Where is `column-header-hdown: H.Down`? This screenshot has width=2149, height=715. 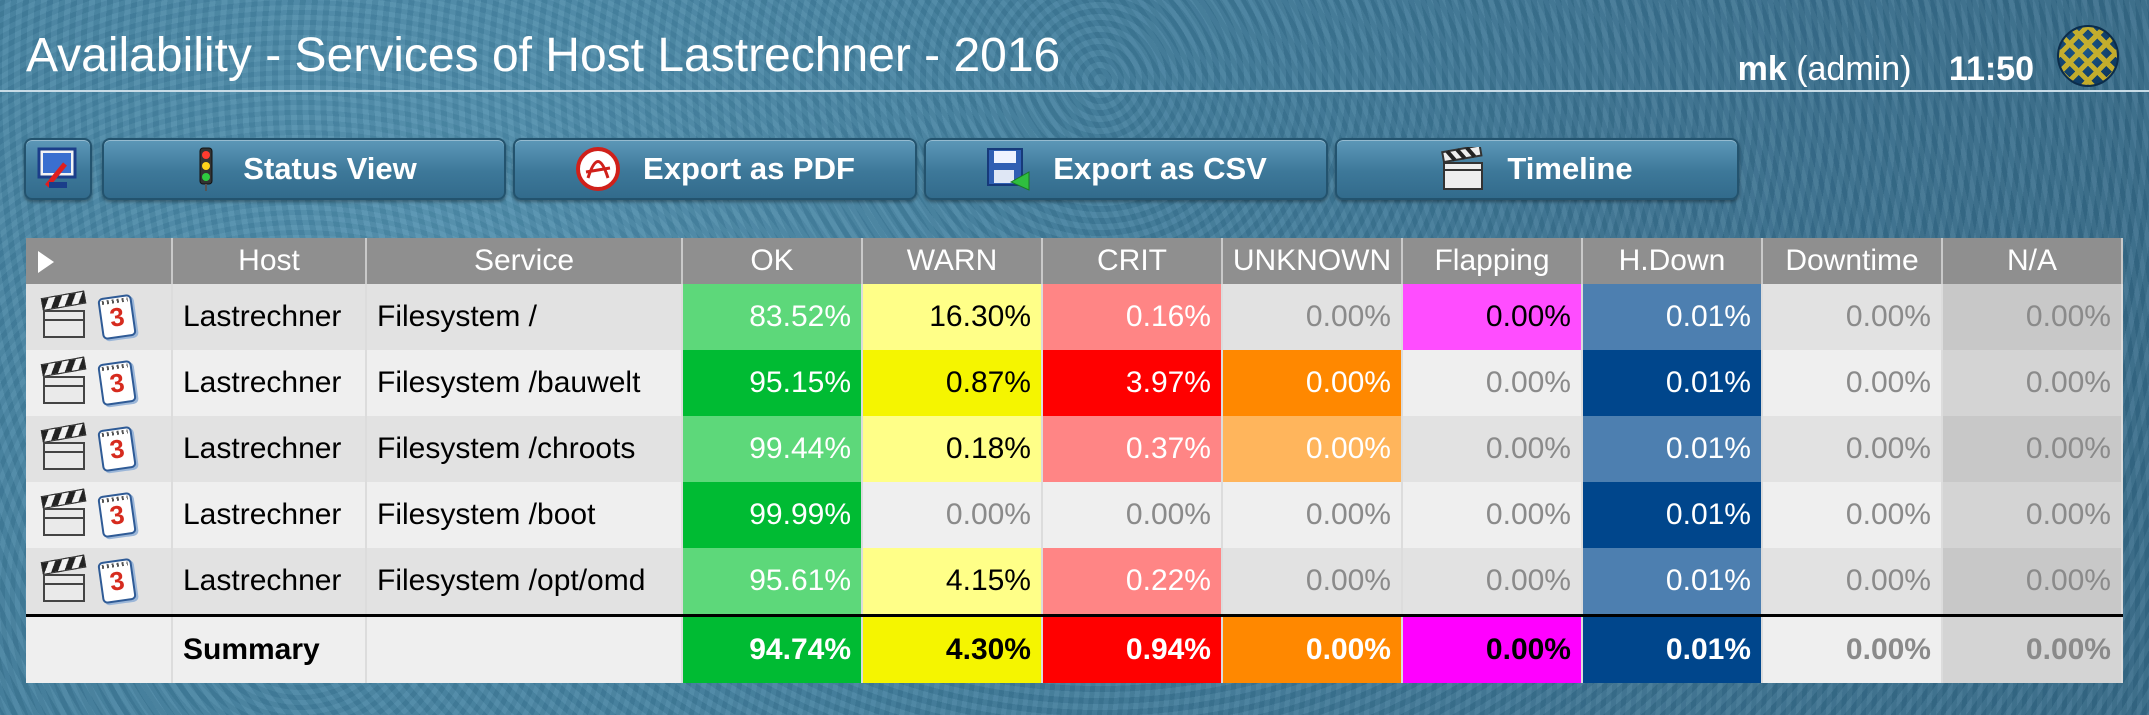 column-header-hdown: H.Down is located at coordinates (1672, 261).